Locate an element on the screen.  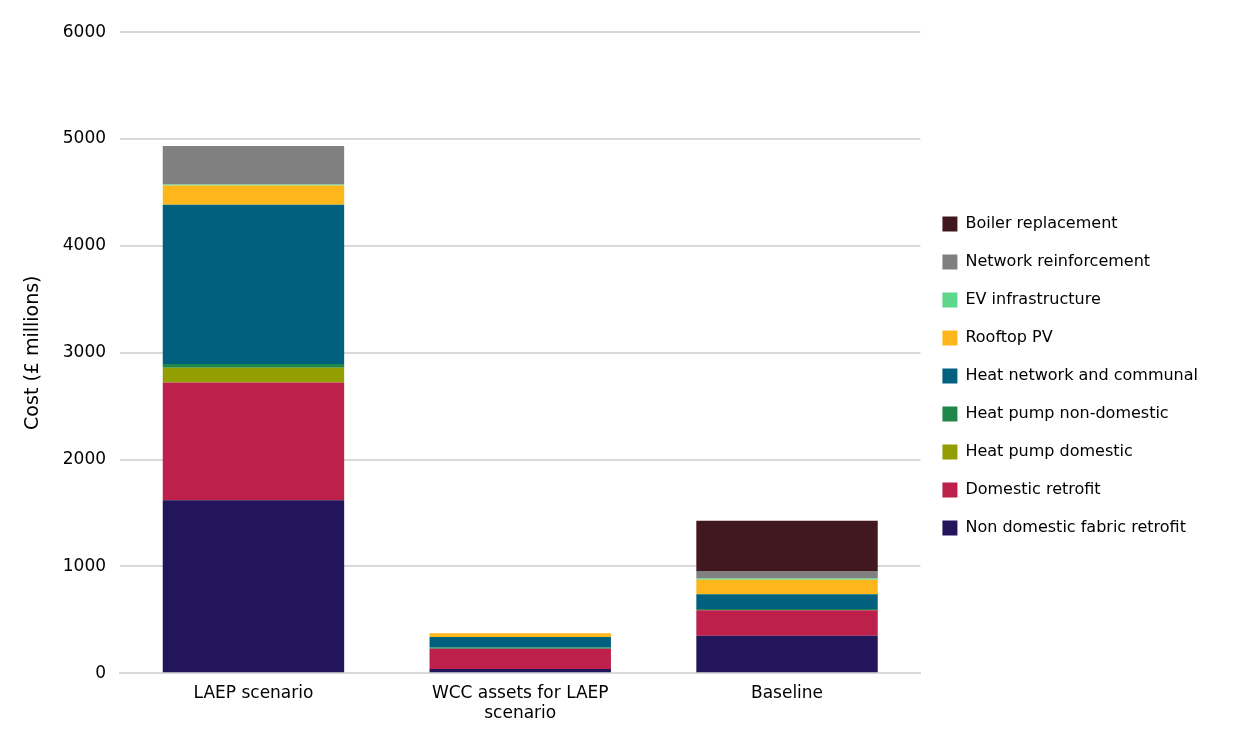
legend-label: Domestic retrofit is located at coordinates (1033, 489).